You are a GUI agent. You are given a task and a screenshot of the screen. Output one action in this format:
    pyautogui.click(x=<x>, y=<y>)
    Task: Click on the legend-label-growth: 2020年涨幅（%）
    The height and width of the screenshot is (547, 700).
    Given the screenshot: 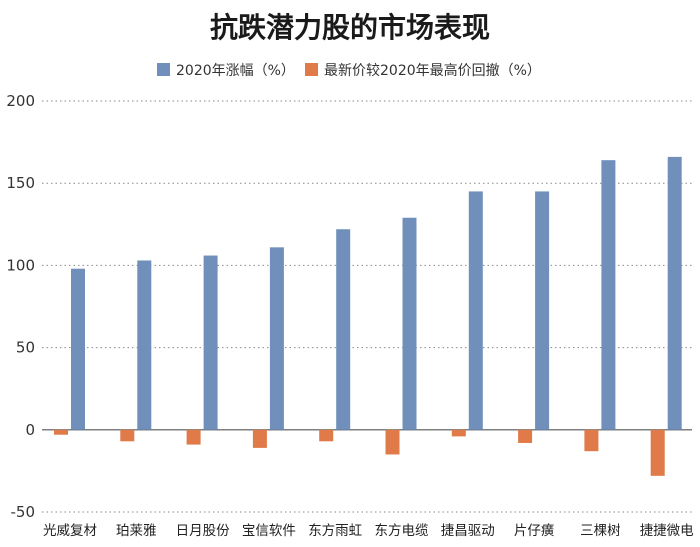 What is the action you would take?
    pyautogui.click(x=235, y=71)
    